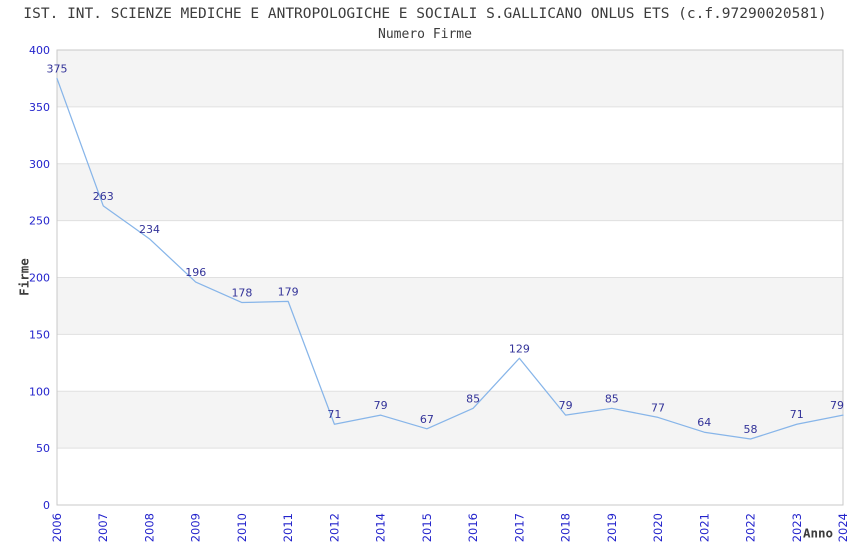 Image resolution: width=850 pixels, height=550 pixels. Describe the element at coordinates (425, 34) in the screenshot. I see `chart-subtitle: Numero Firme` at that location.